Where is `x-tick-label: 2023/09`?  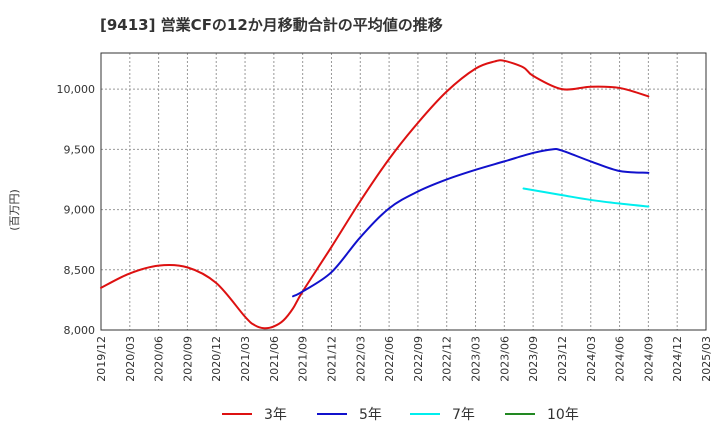 x-tick-label: 2023/09 is located at coordinates (533, 359).